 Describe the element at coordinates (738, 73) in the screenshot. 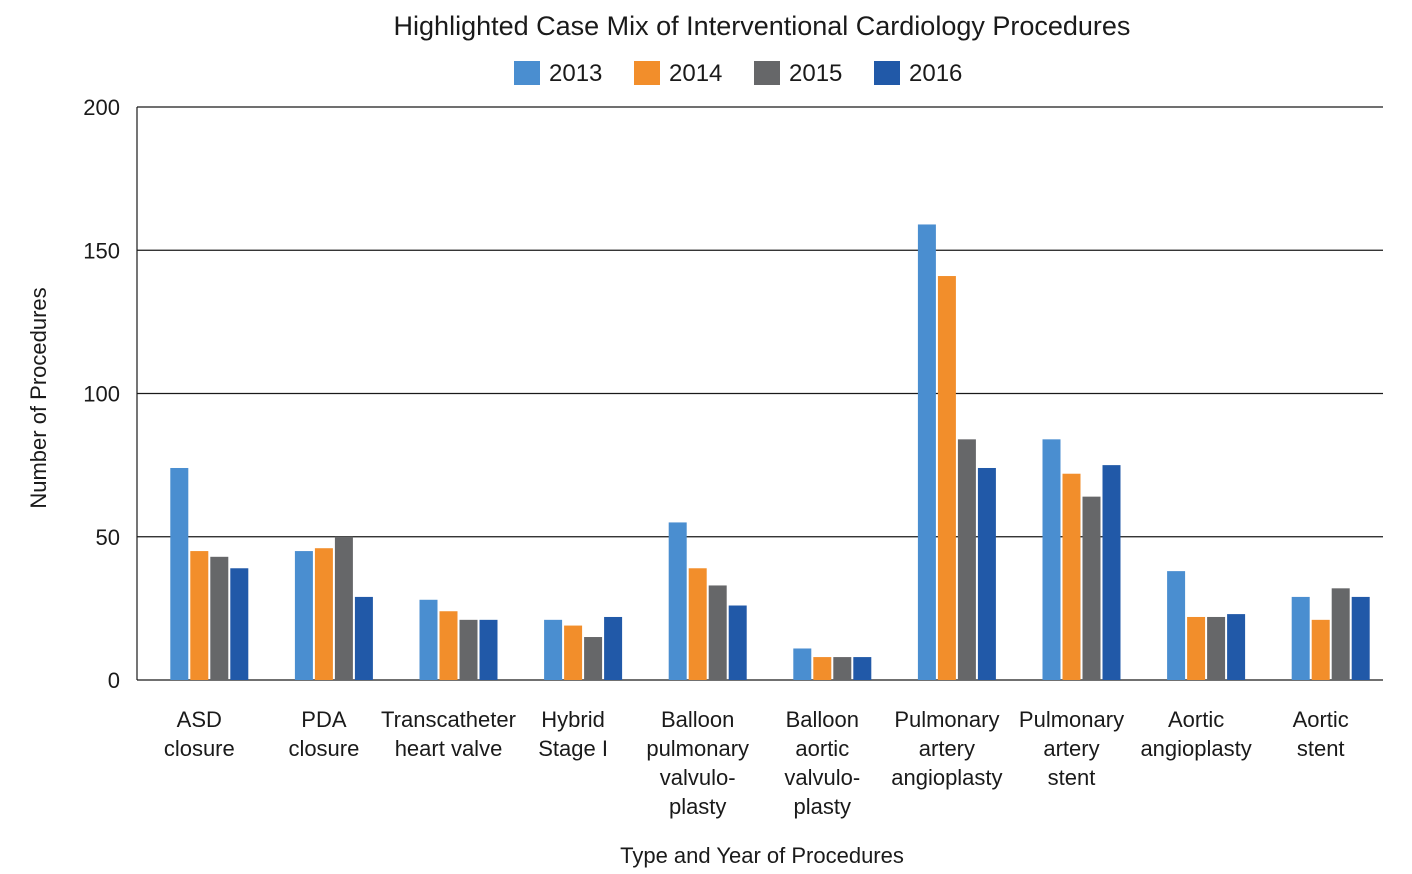

I see `legend: 2013 2014 2015 2016` at that location.